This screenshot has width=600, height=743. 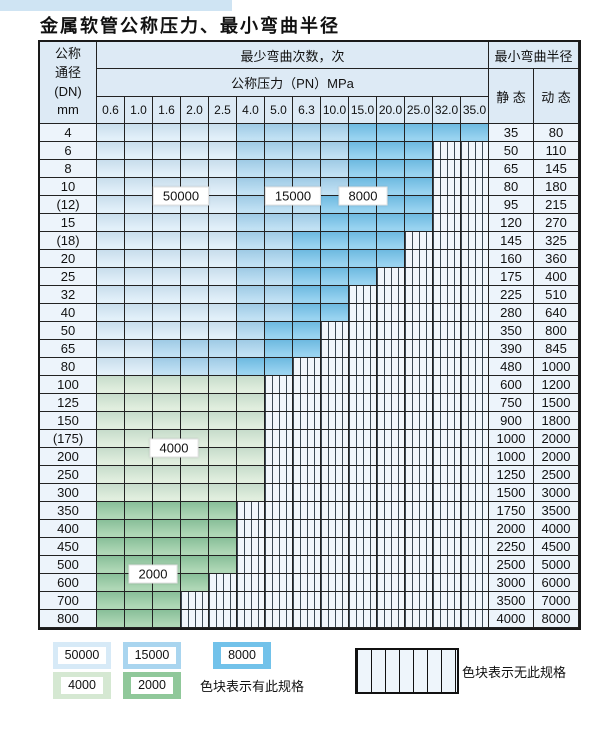 What do you see at coordinates (556, 367) in the screenshot?
I see `dynamic-value: 1000` at bounding box center [556, 367].